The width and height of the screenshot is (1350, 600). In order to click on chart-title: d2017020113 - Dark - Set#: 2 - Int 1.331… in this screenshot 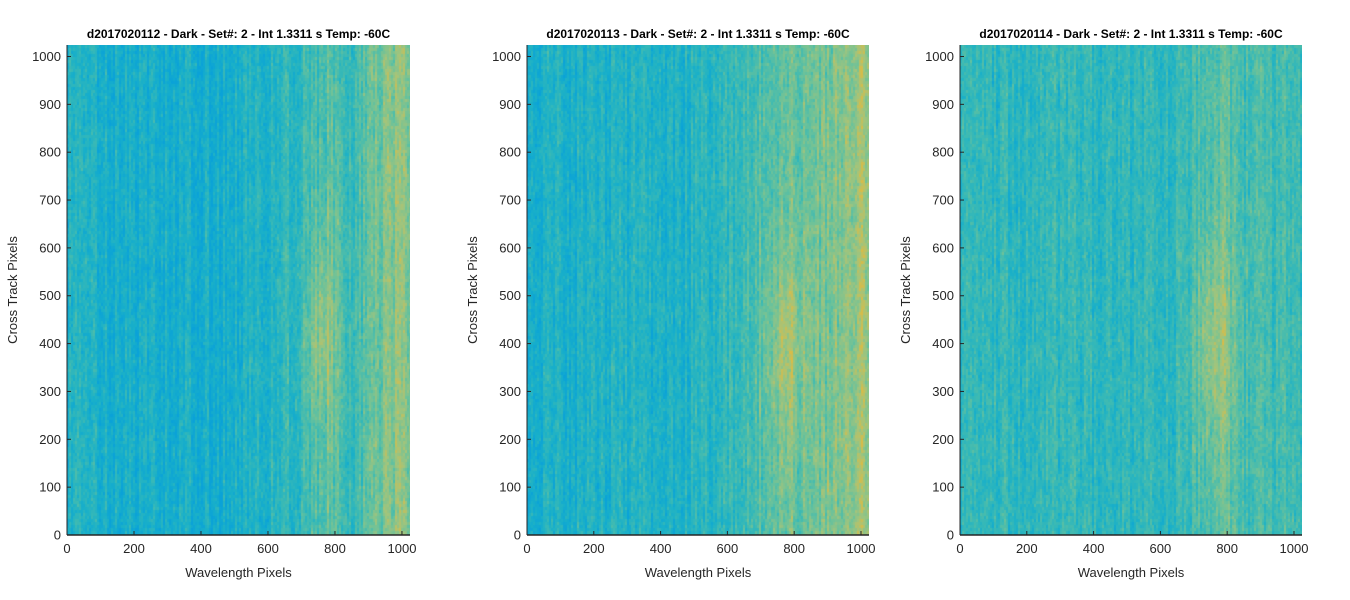, I will do `click(698, 34)`.